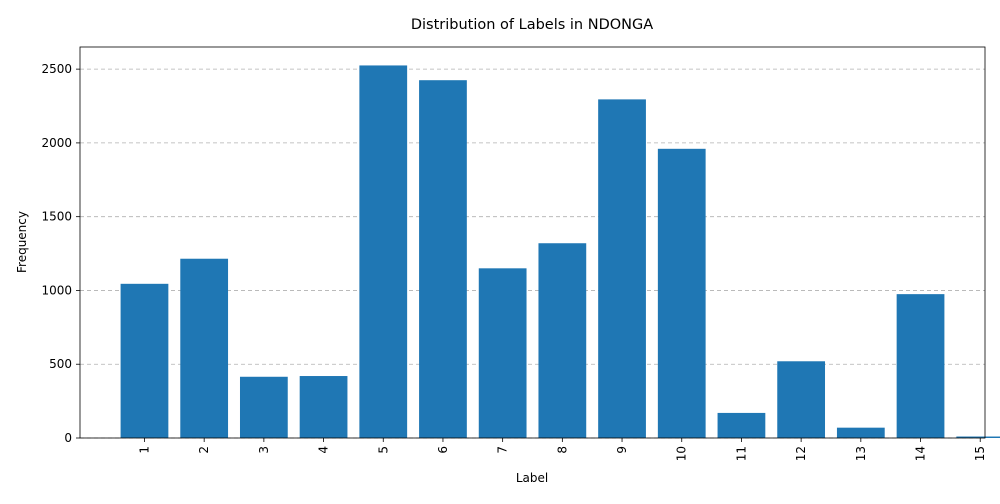  I want to click on y-tick-label: 2000, so click(56, 143).